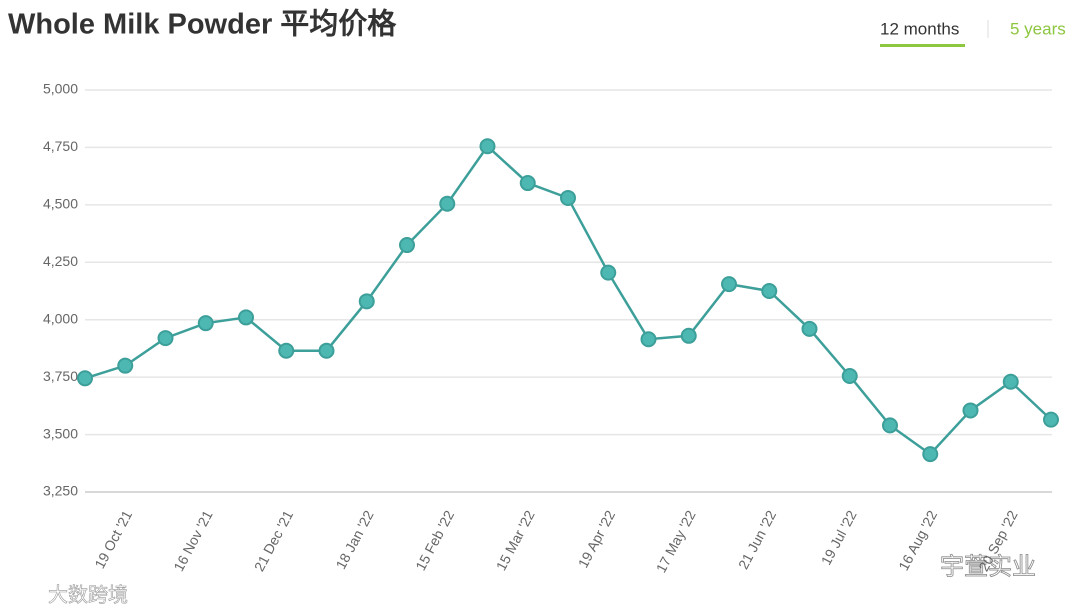 The image size is (1080, 615). What do you see at coordinates (202, 24) in the screenshot?
I see `chart-title: Whole Milk Powder 平均价格` at bounding box center [202, 24].